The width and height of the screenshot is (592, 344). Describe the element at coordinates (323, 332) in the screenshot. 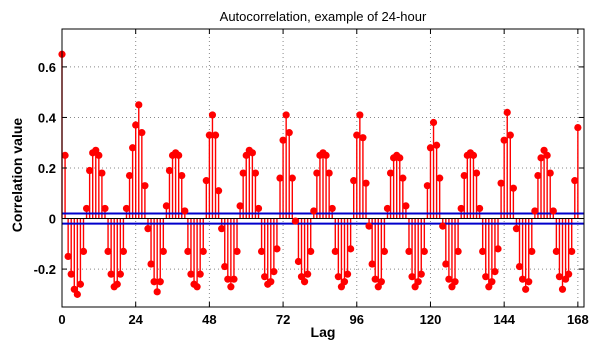

I see `x-axis-label: Lag` at that location.